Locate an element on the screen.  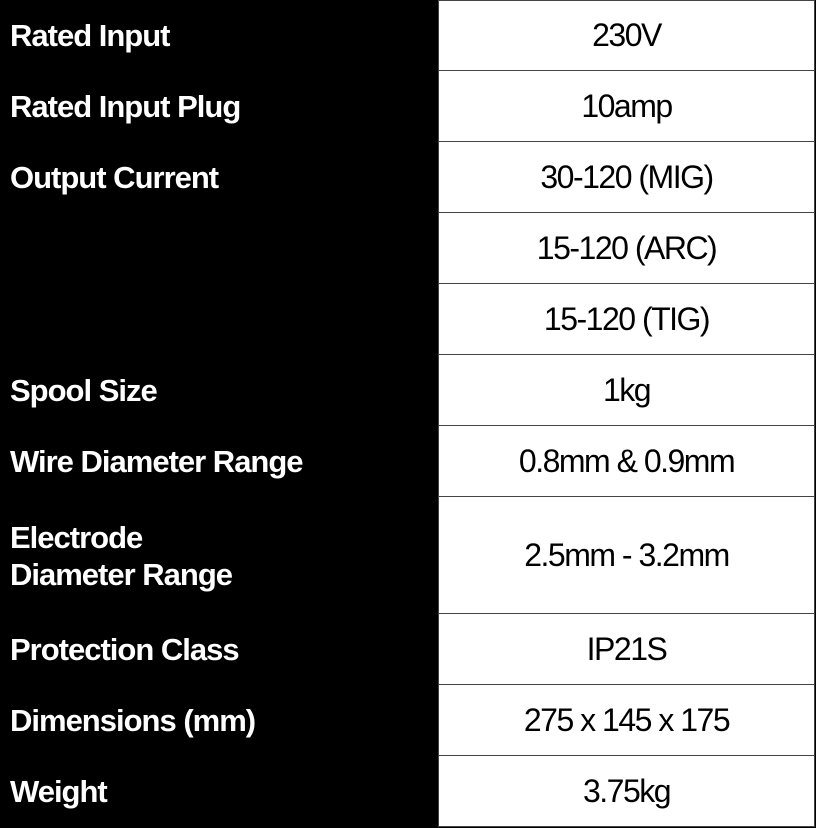
spec-label-line: Electrode is located at coordinates (76, 537).